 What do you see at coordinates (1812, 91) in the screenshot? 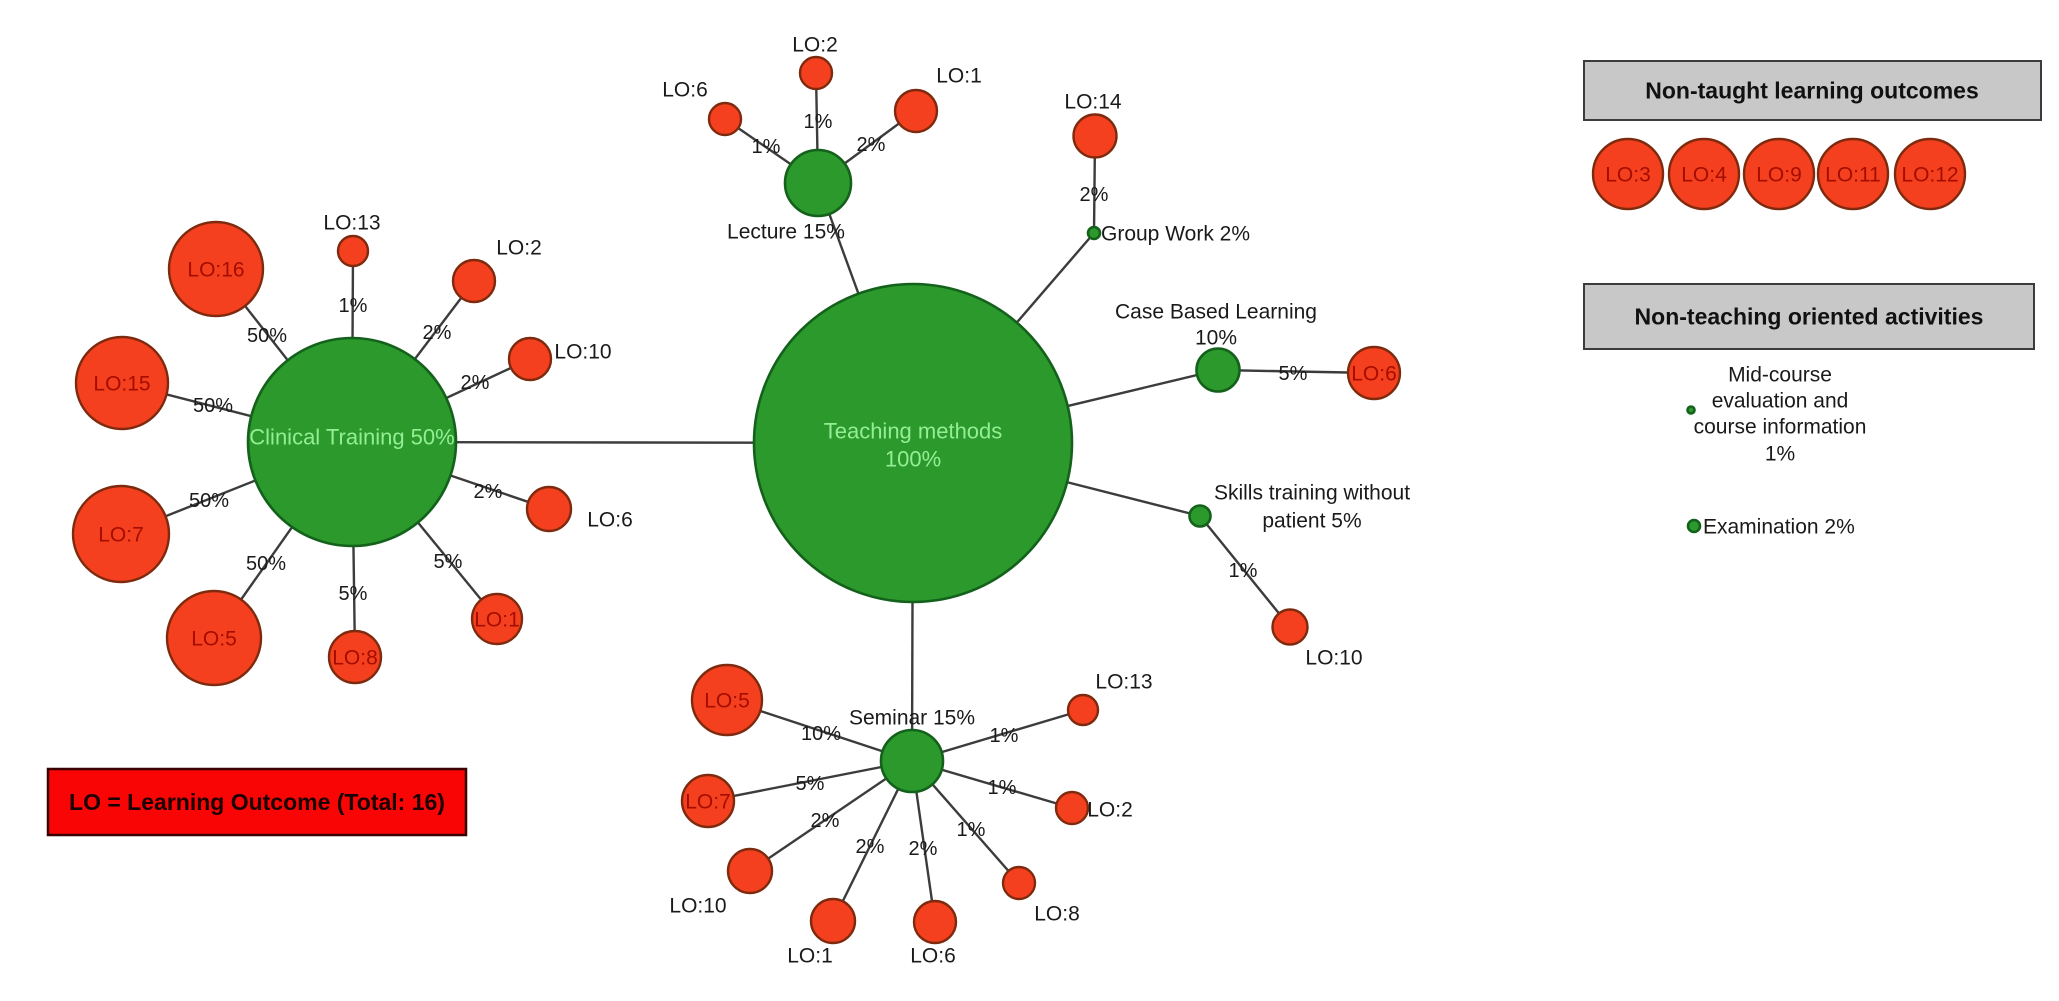
I see `svg-text: Non-taught learning outcomes` at bounding box center [1812, 91].